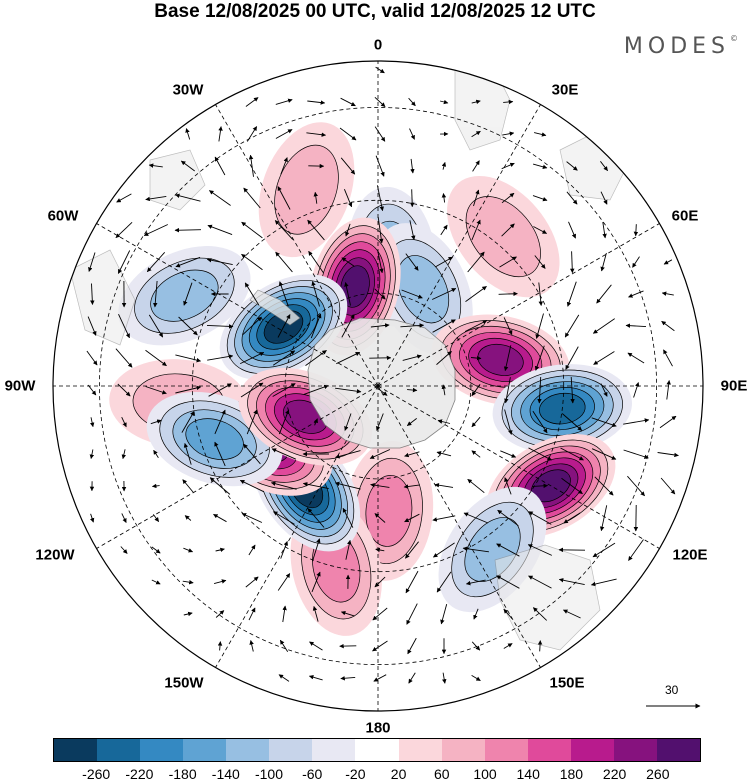 The width and height of the screenshot is (750, 783). I want to click on positive-anomaly-center, so click(503, 236).